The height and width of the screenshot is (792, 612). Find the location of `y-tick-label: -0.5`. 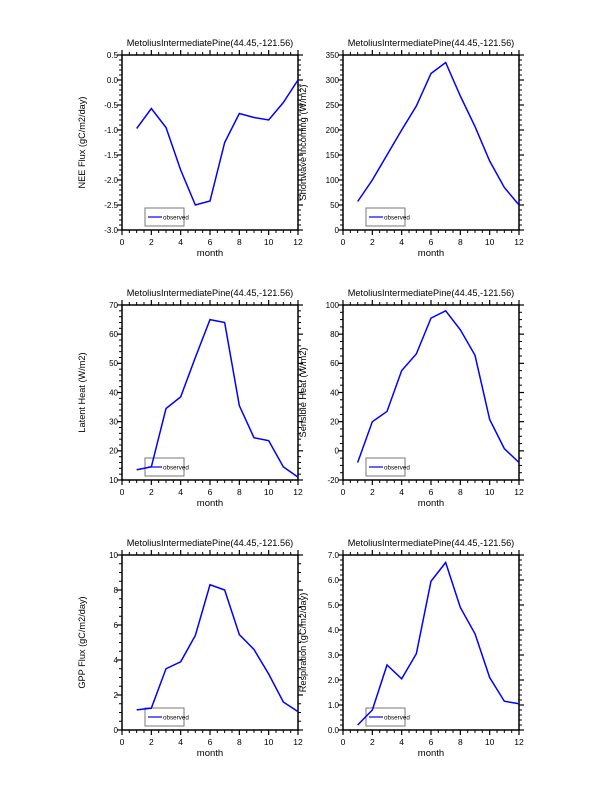

y-tick-label: -0.5 is located at coordinates (111, 105).